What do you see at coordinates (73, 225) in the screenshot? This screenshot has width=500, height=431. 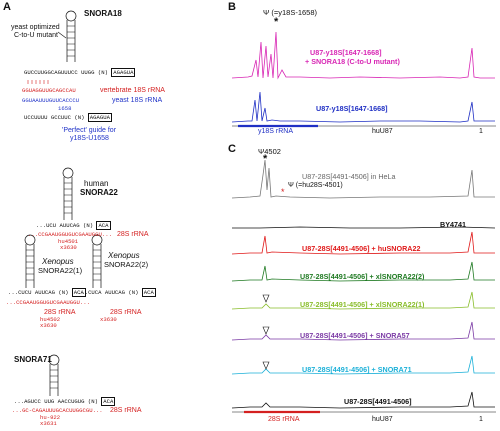 I see `snora22-strand: ...UCU AUUCAG (N) ACA` at bounding box center [73, 225].